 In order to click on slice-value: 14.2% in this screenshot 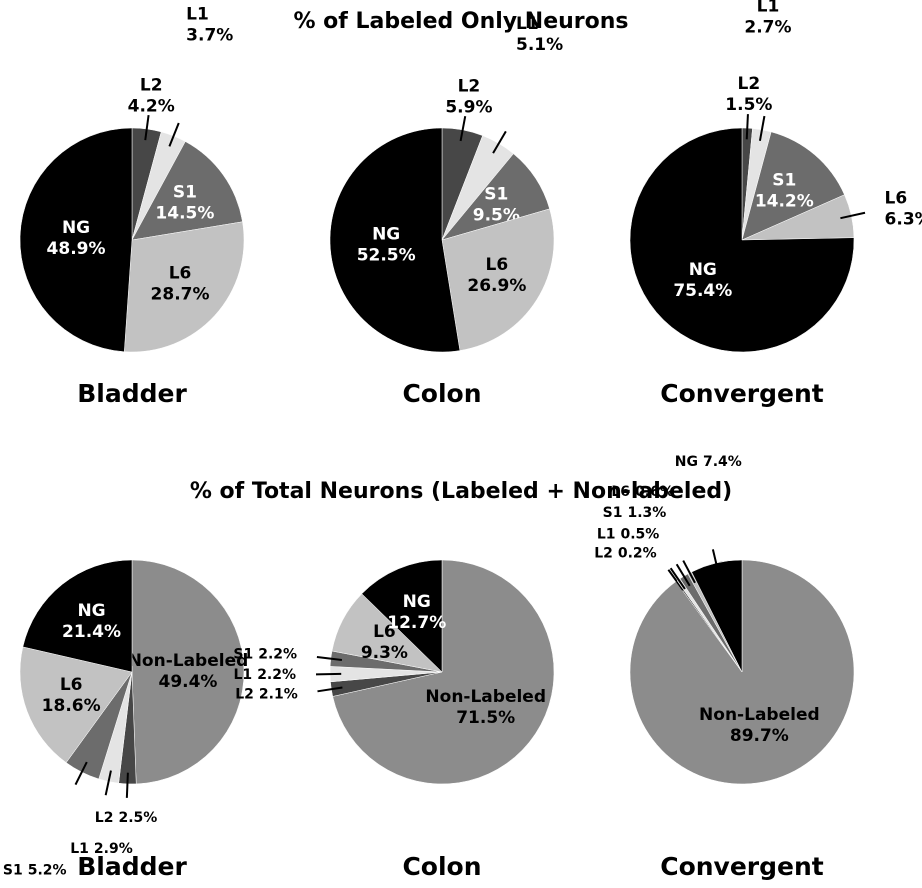, I will do `click(784, 202)`.